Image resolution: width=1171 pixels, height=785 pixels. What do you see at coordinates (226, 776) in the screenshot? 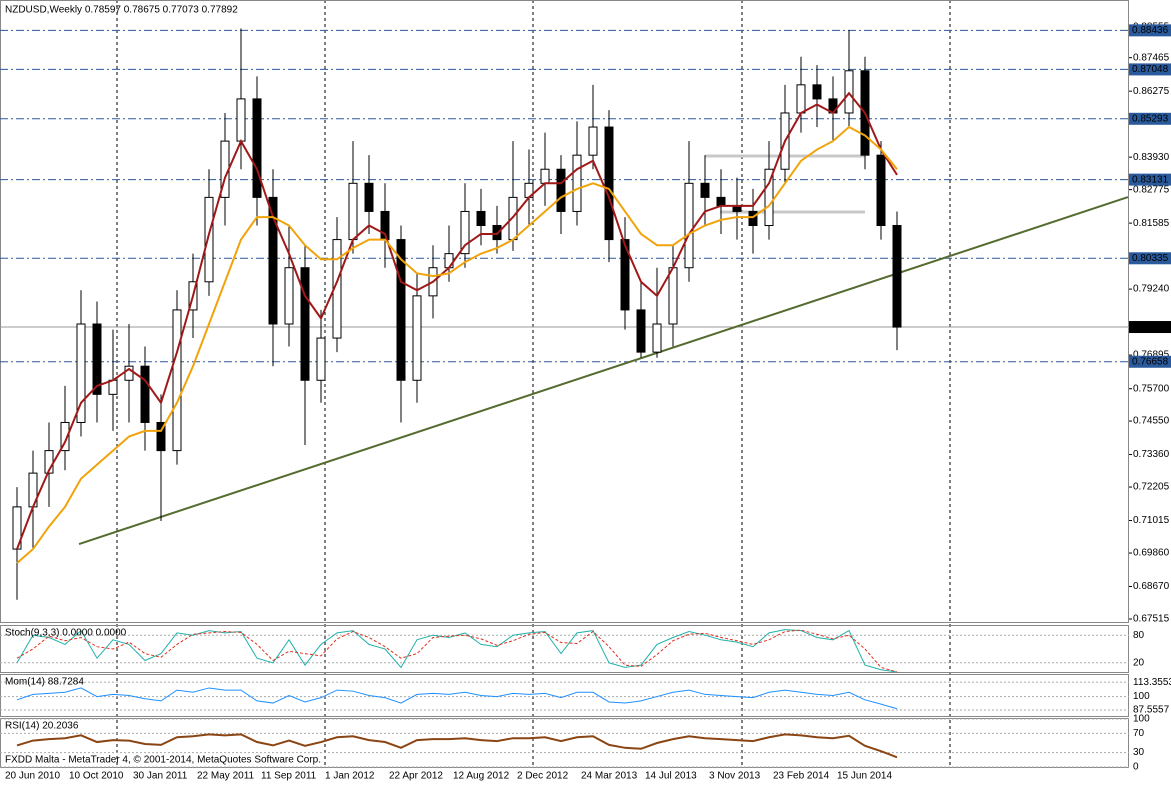
I see `x-tick-label: 22 May 2011` at bounding box center [226, 776].